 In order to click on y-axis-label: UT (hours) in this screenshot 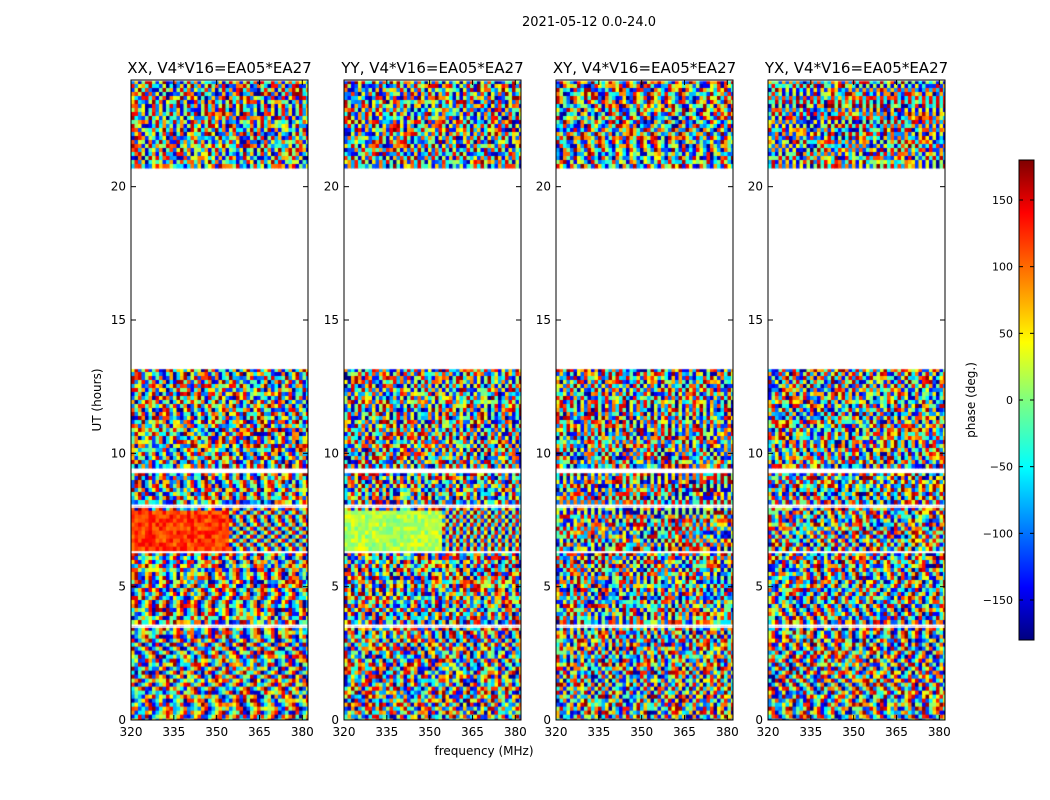, I will do `click(97, 399)`.